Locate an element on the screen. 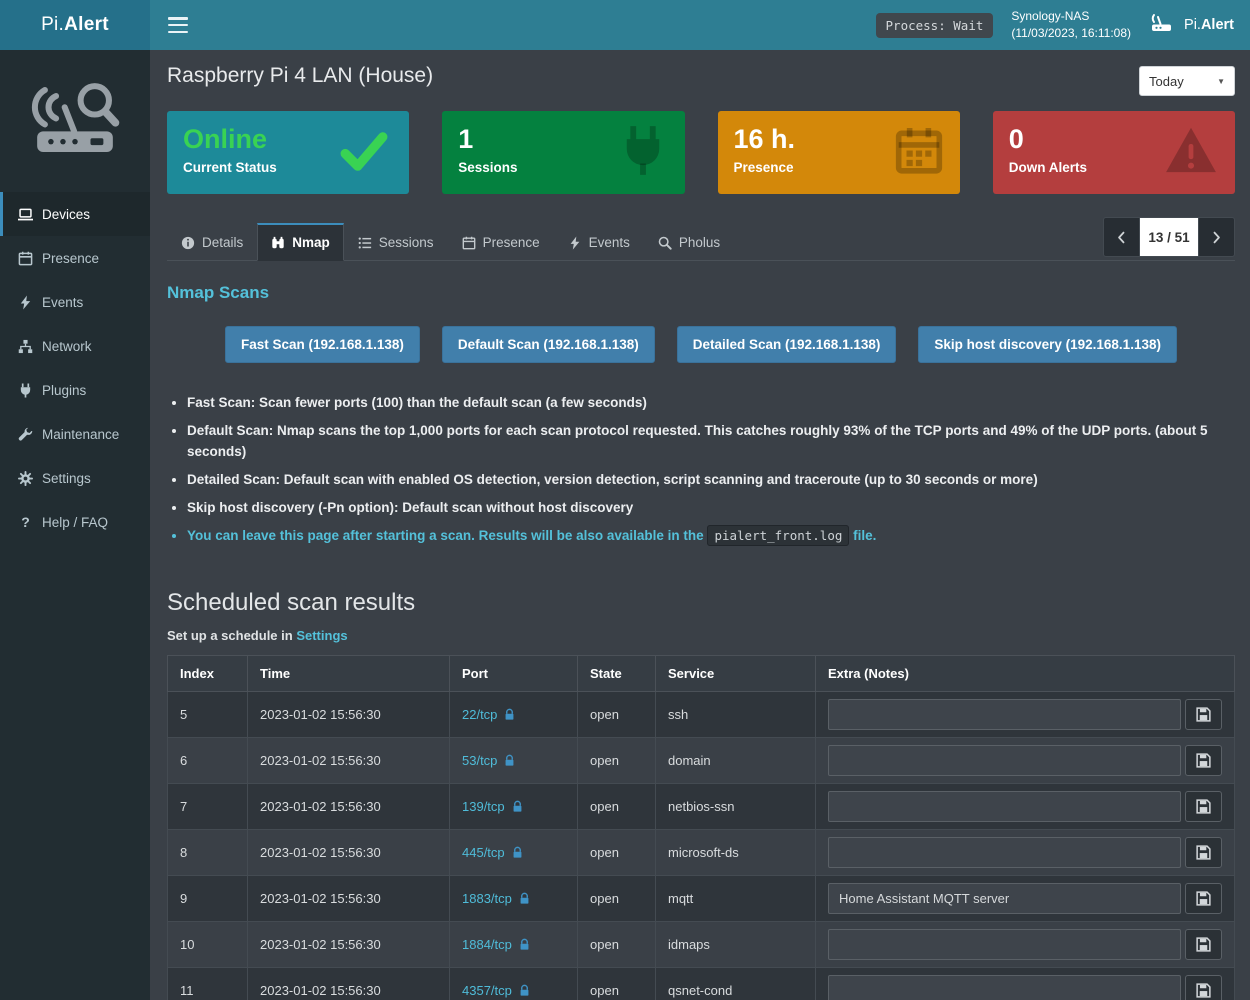 The image size is (1250, 1000). bolt-icon is located at coordinates (574, 242).